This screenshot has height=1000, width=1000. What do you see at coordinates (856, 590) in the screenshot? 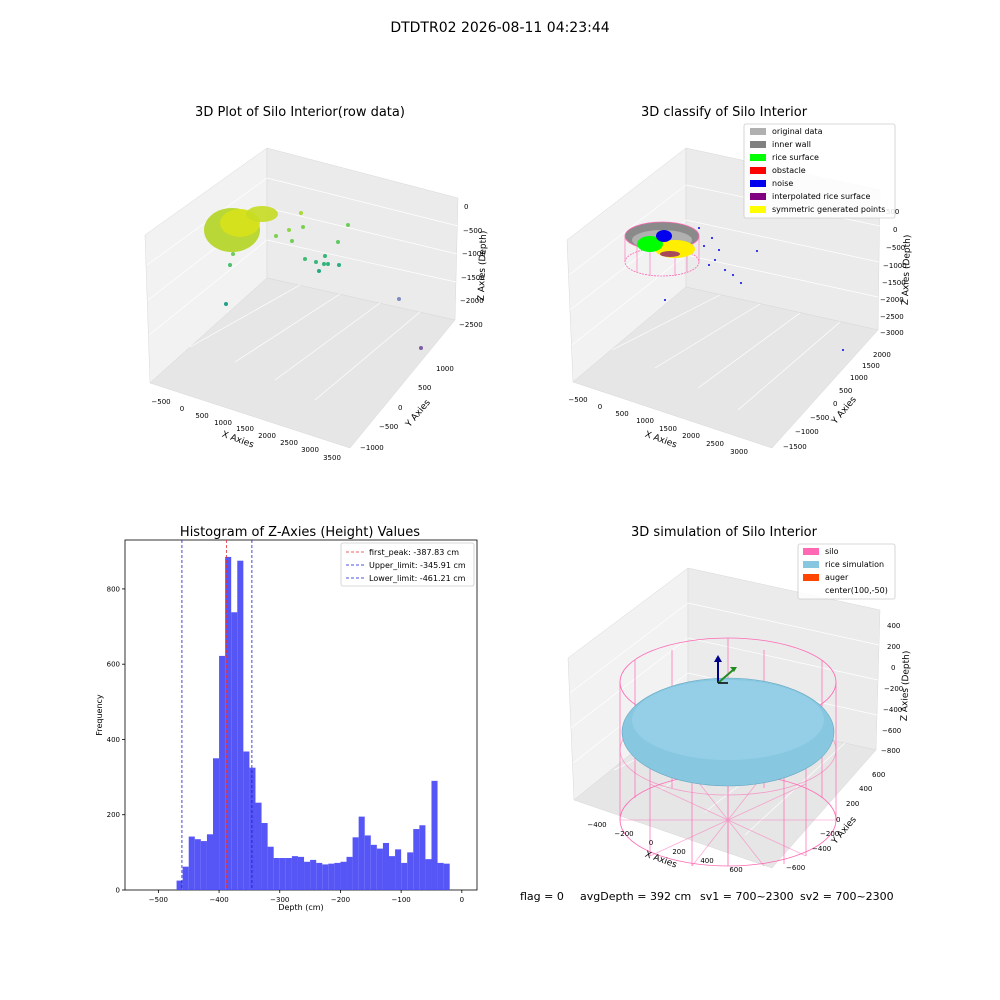
I see `legend-label: center(100,-50)` at bounding box center [856, 590].